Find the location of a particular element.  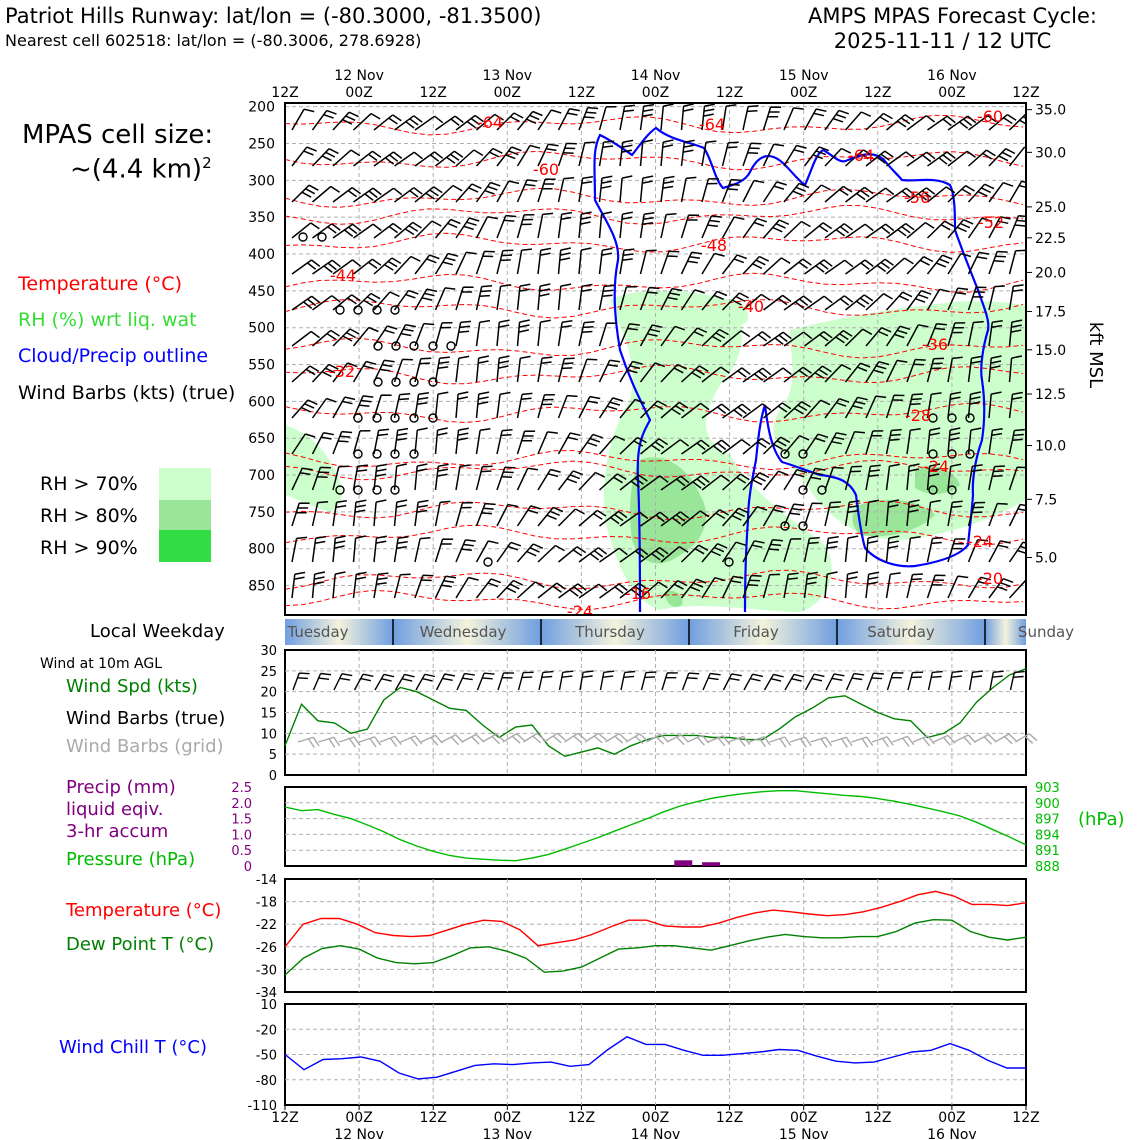

pressure-tick-label: 200 is located at coordinates (261, 108).